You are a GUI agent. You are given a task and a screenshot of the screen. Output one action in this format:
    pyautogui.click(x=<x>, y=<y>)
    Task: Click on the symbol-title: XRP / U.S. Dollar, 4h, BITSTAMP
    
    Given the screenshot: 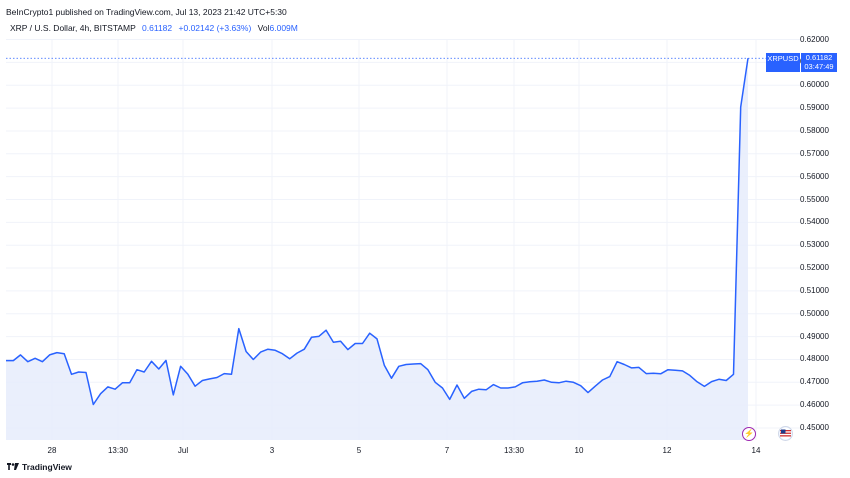 What is the action you would take?
    pyautogui.click(x=73, y=28)
    